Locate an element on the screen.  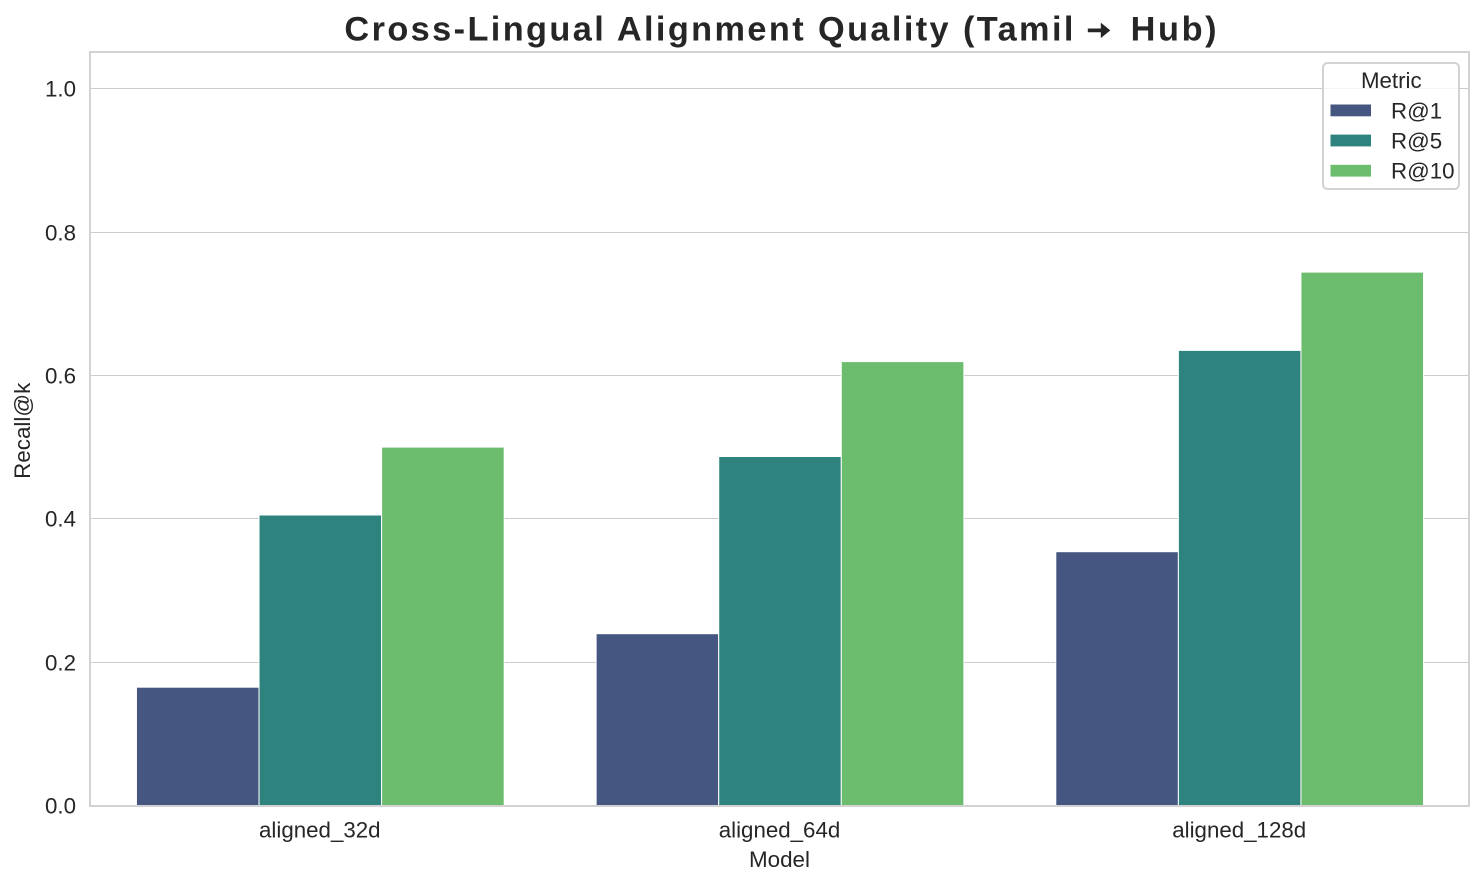
svg-text:Cross-Lingual Alignment Qualit: Cross-Lingual Alignment Quality (Tamil is located at coordinates (708, 29).